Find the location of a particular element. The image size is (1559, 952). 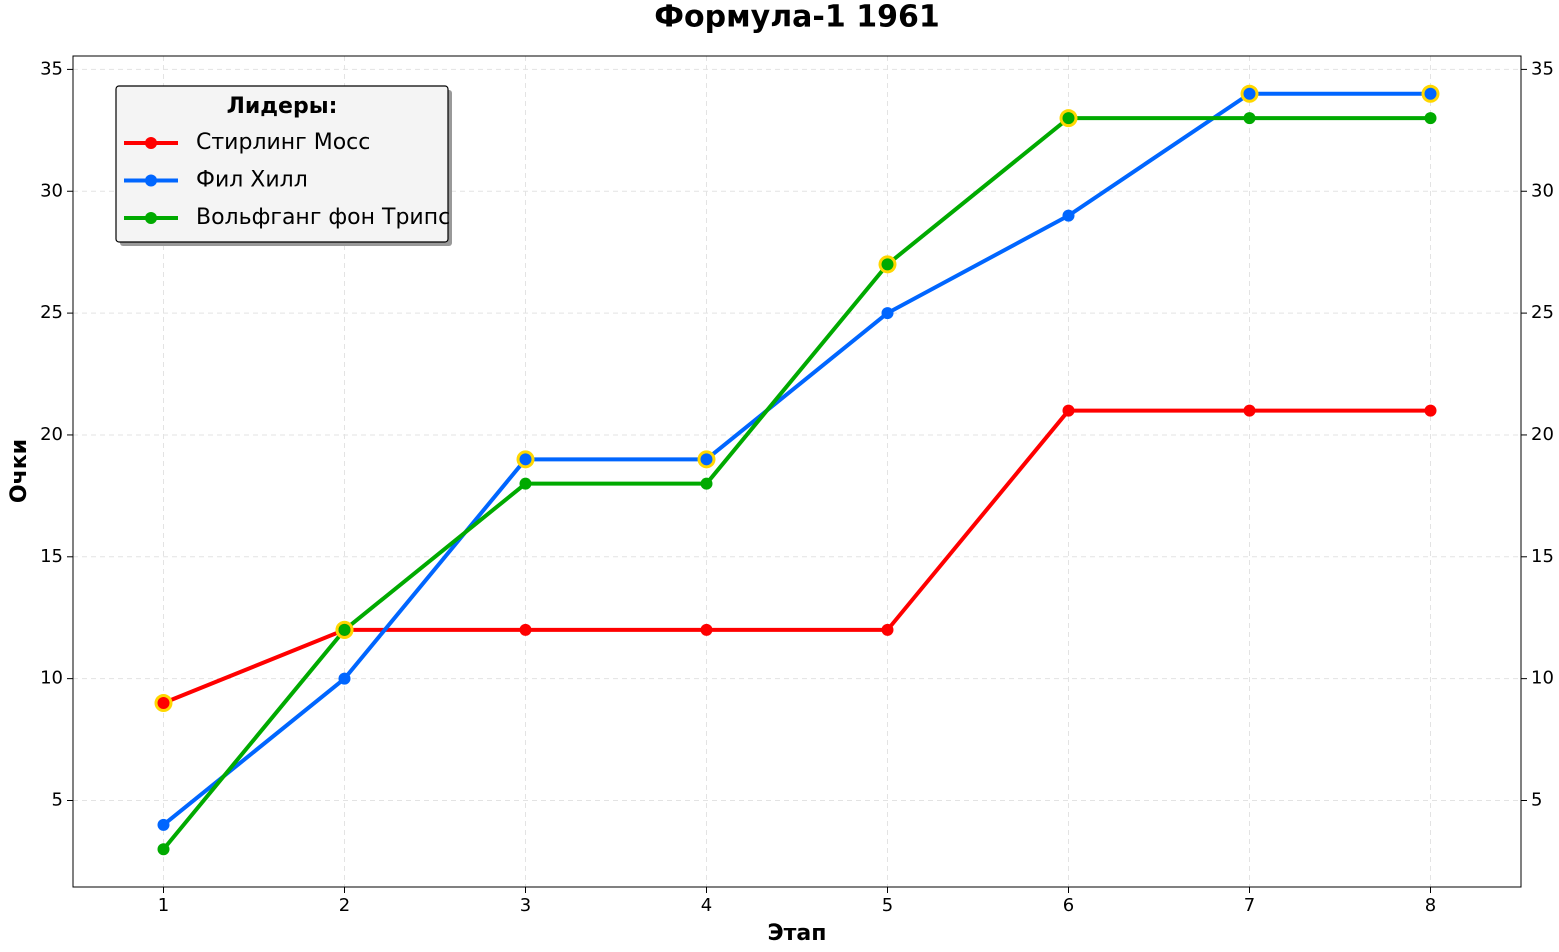

x-tick-label: 3 is located at coordinates (525, 905).